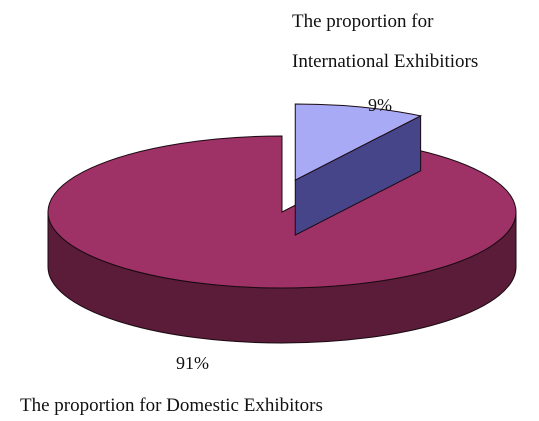 Image resolution: width=539 pixels, height=421 pixels. I want to click on international-slice-label-line2: International Exhibitiors, so click(385, 61).